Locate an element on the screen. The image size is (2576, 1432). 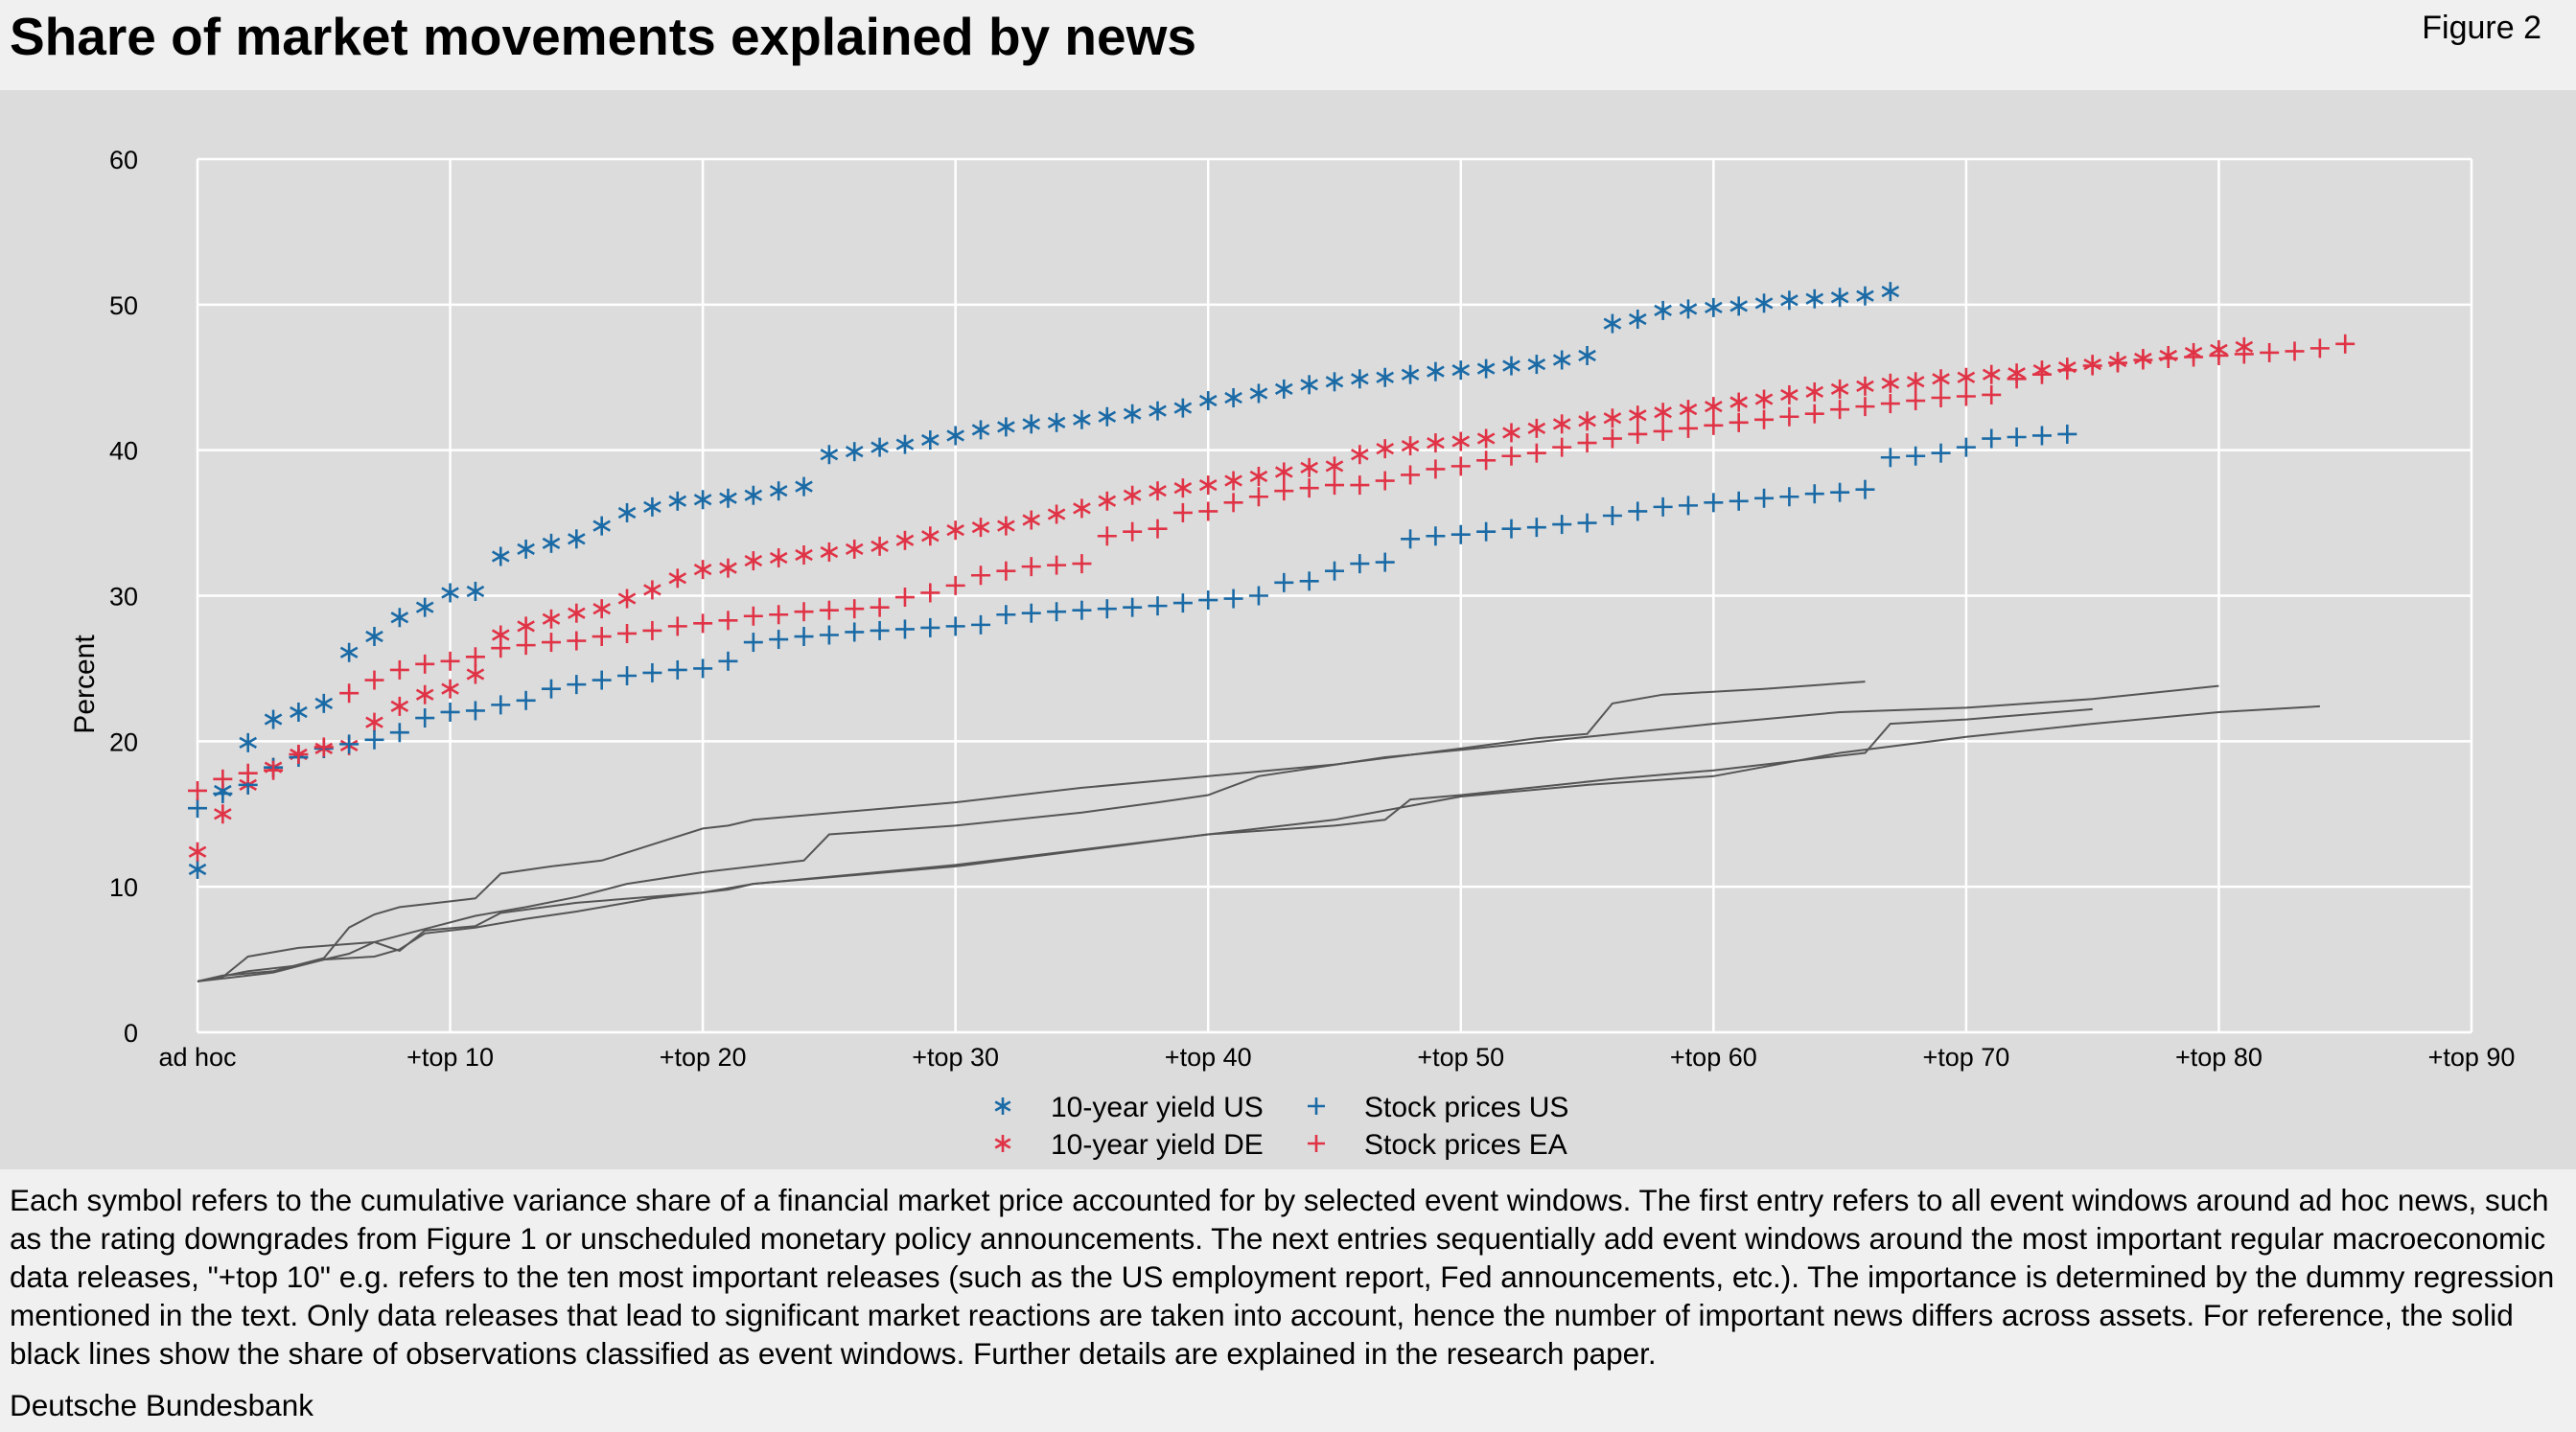
reference-line is located at coordinates (1145, 844).